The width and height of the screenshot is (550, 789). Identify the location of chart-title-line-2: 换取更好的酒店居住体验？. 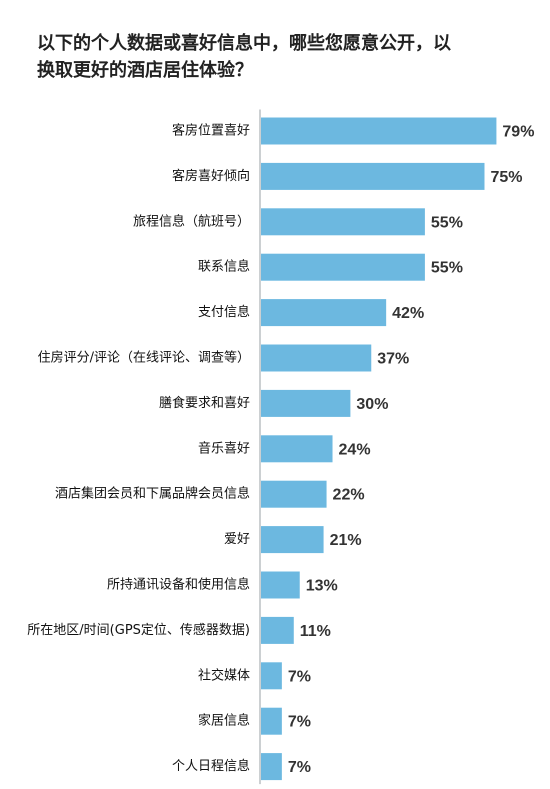
(145, 70).